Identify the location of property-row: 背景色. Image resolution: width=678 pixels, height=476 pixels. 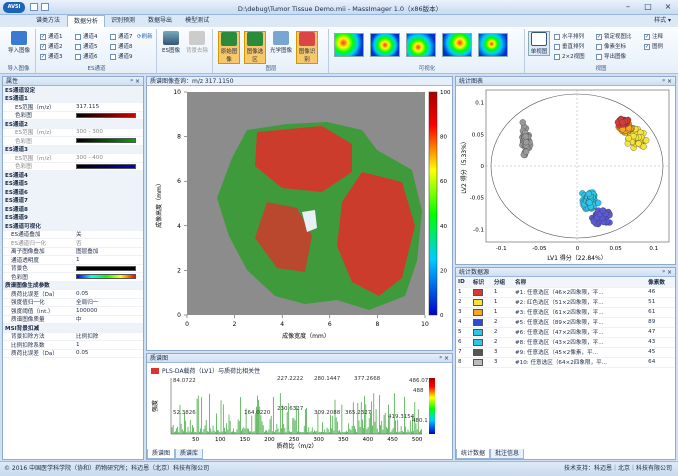
(73, 269).